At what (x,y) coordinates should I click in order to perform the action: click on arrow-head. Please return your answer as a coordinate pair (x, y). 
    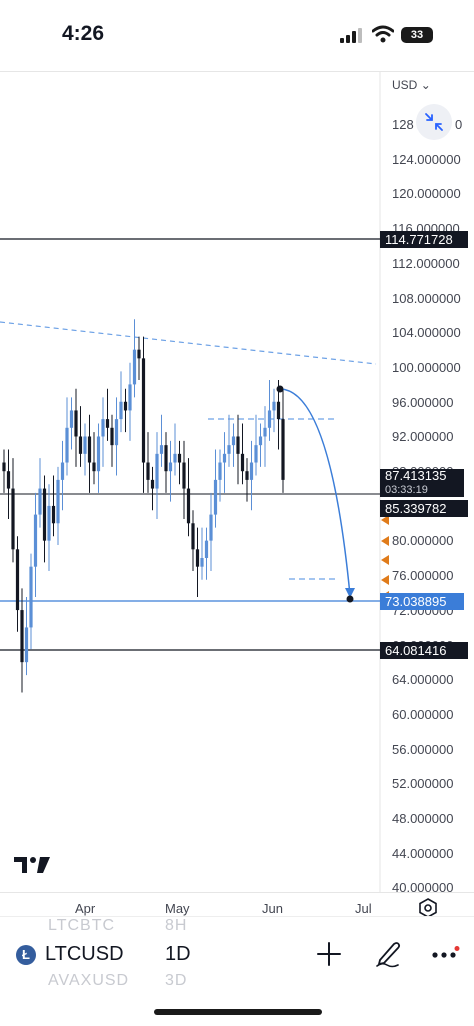
    Looking at the image, I should click on (350, 593).